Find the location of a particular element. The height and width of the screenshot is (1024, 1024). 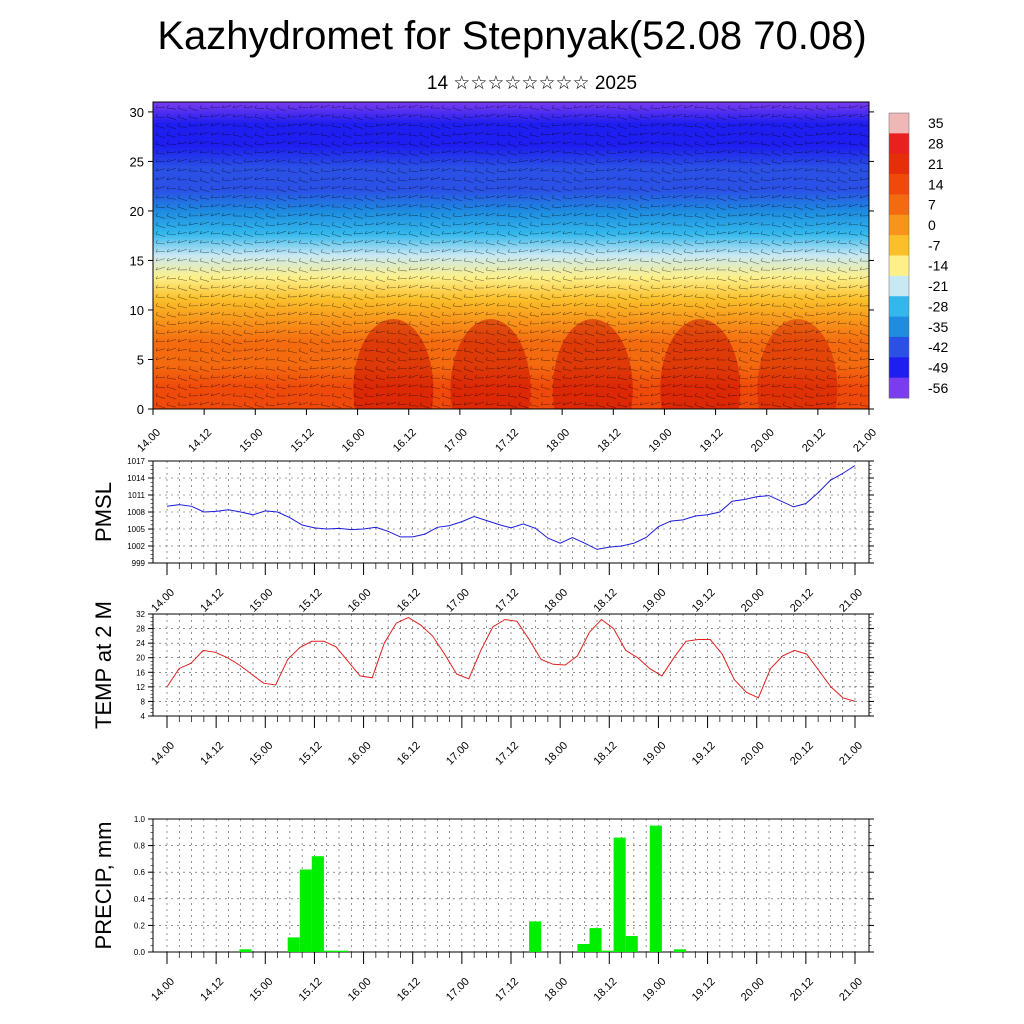

heatmap-xtick-label: 15.12 is located at coordinates (303, 441).